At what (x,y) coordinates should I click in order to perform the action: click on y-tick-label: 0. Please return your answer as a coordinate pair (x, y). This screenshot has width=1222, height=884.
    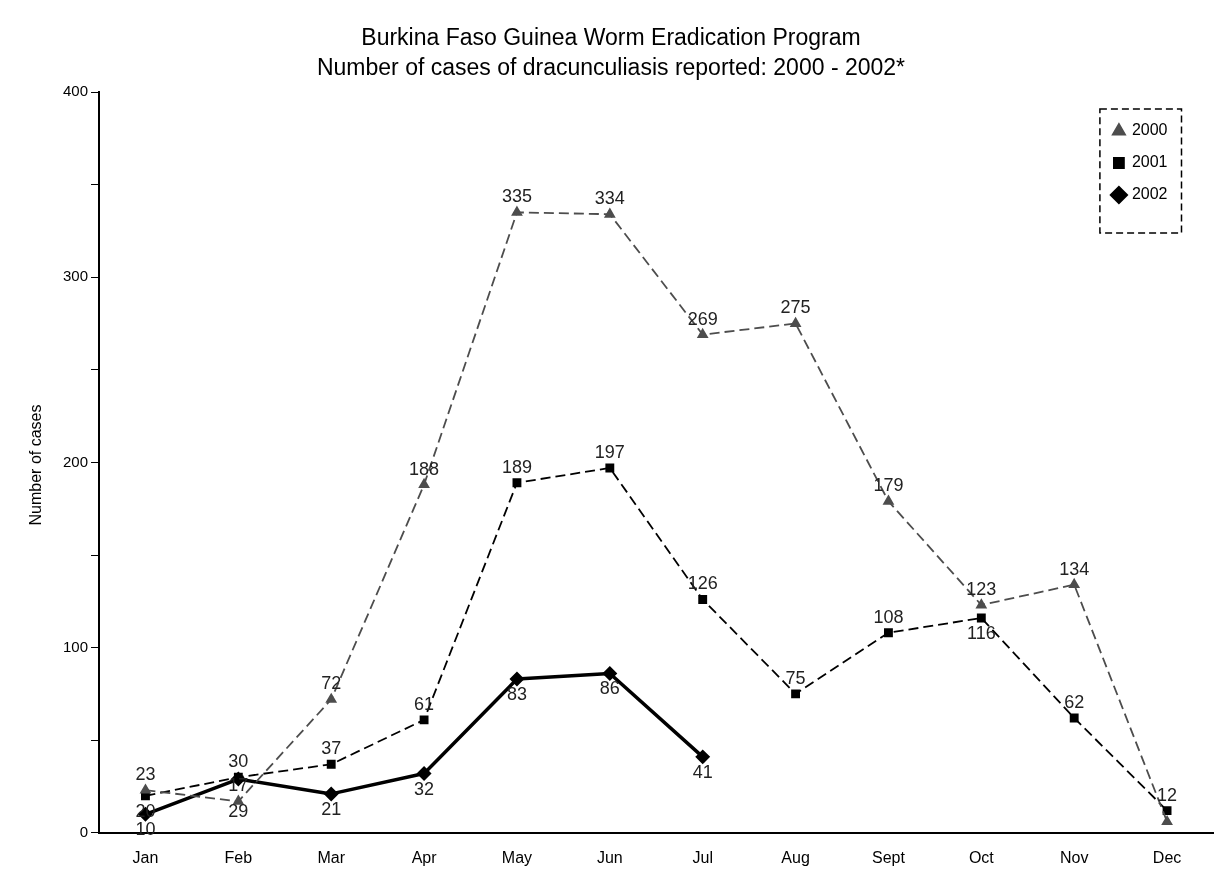
    Looking at the image, I should click on (84, 831).